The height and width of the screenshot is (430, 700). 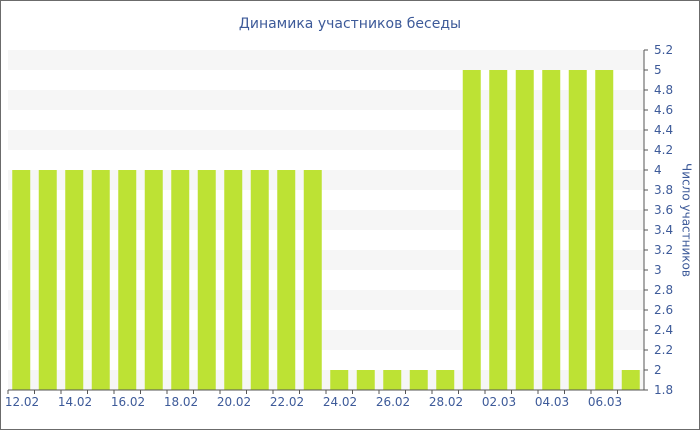 I want to click on bar-24.02, so click(x=339, y=380).